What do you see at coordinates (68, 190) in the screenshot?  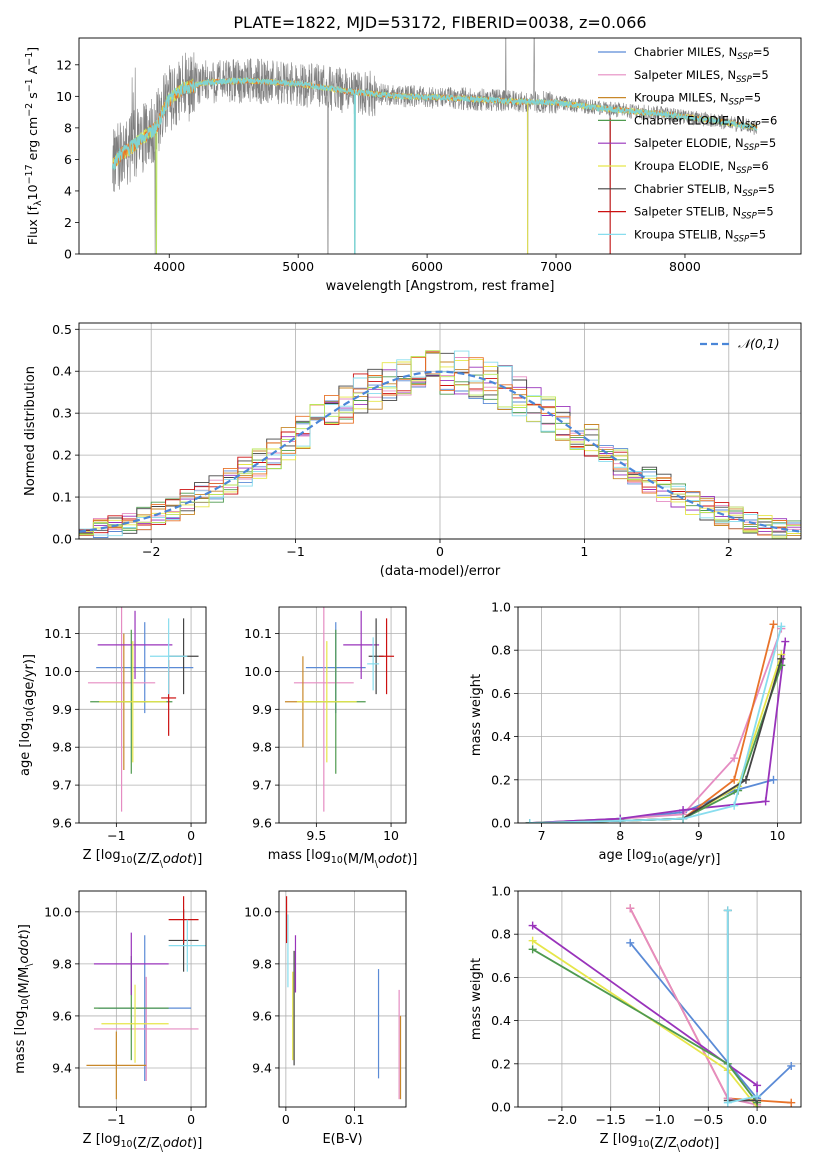 I see `y-tick-label: 4` at bounding box center [68, 190].